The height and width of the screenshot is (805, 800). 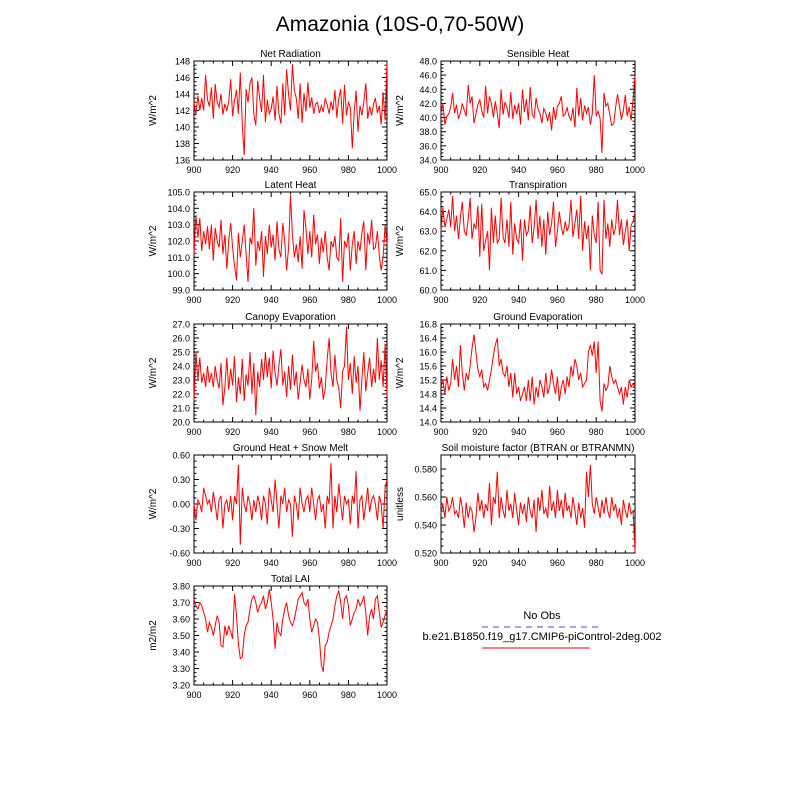 What do you see at coordinates (428, 146) in the screenshot?
I see `y-tick-label: 36.0` at bounding box center [428, 146].